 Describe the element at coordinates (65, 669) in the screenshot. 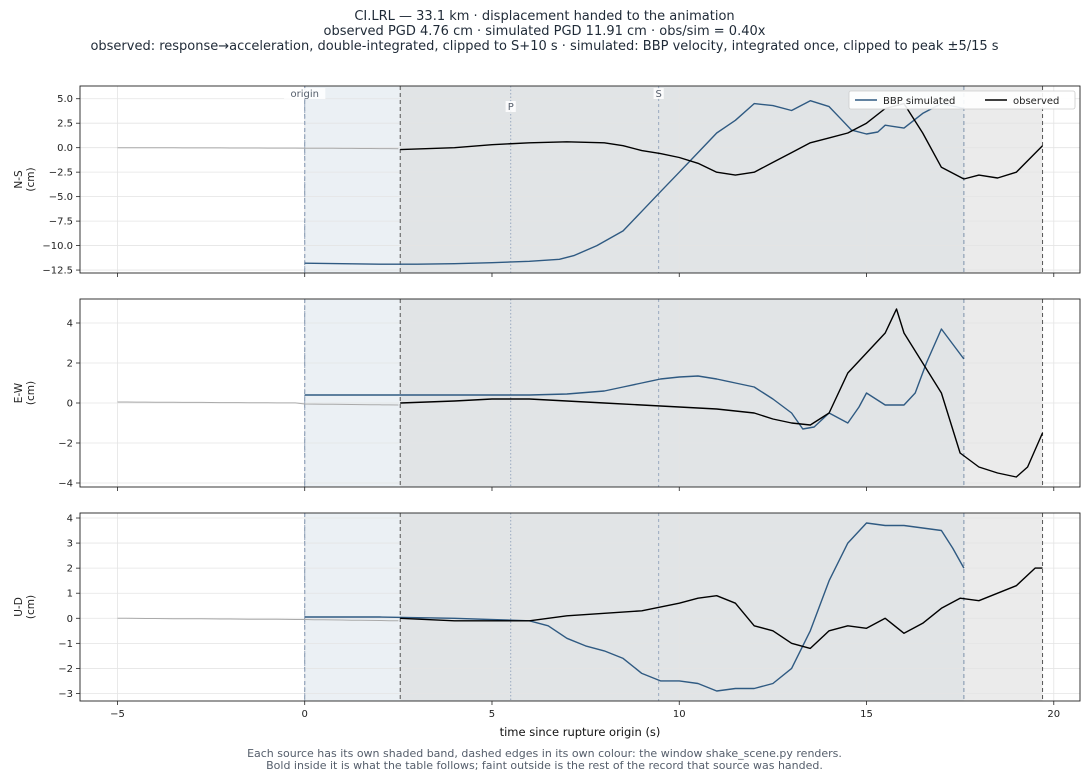

I see `ytick-label-u-d: −2` at that location.